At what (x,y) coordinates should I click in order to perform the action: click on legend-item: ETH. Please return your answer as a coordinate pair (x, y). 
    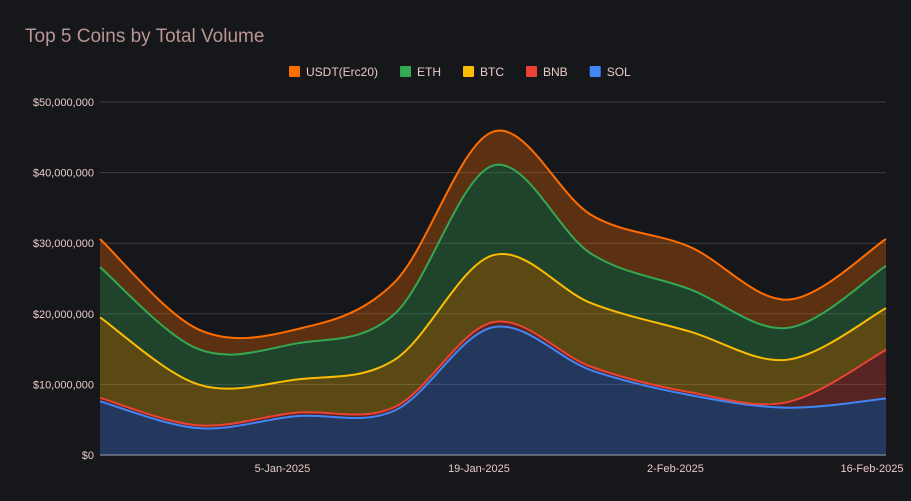
    Looking at the image, I should click on (420, 72).